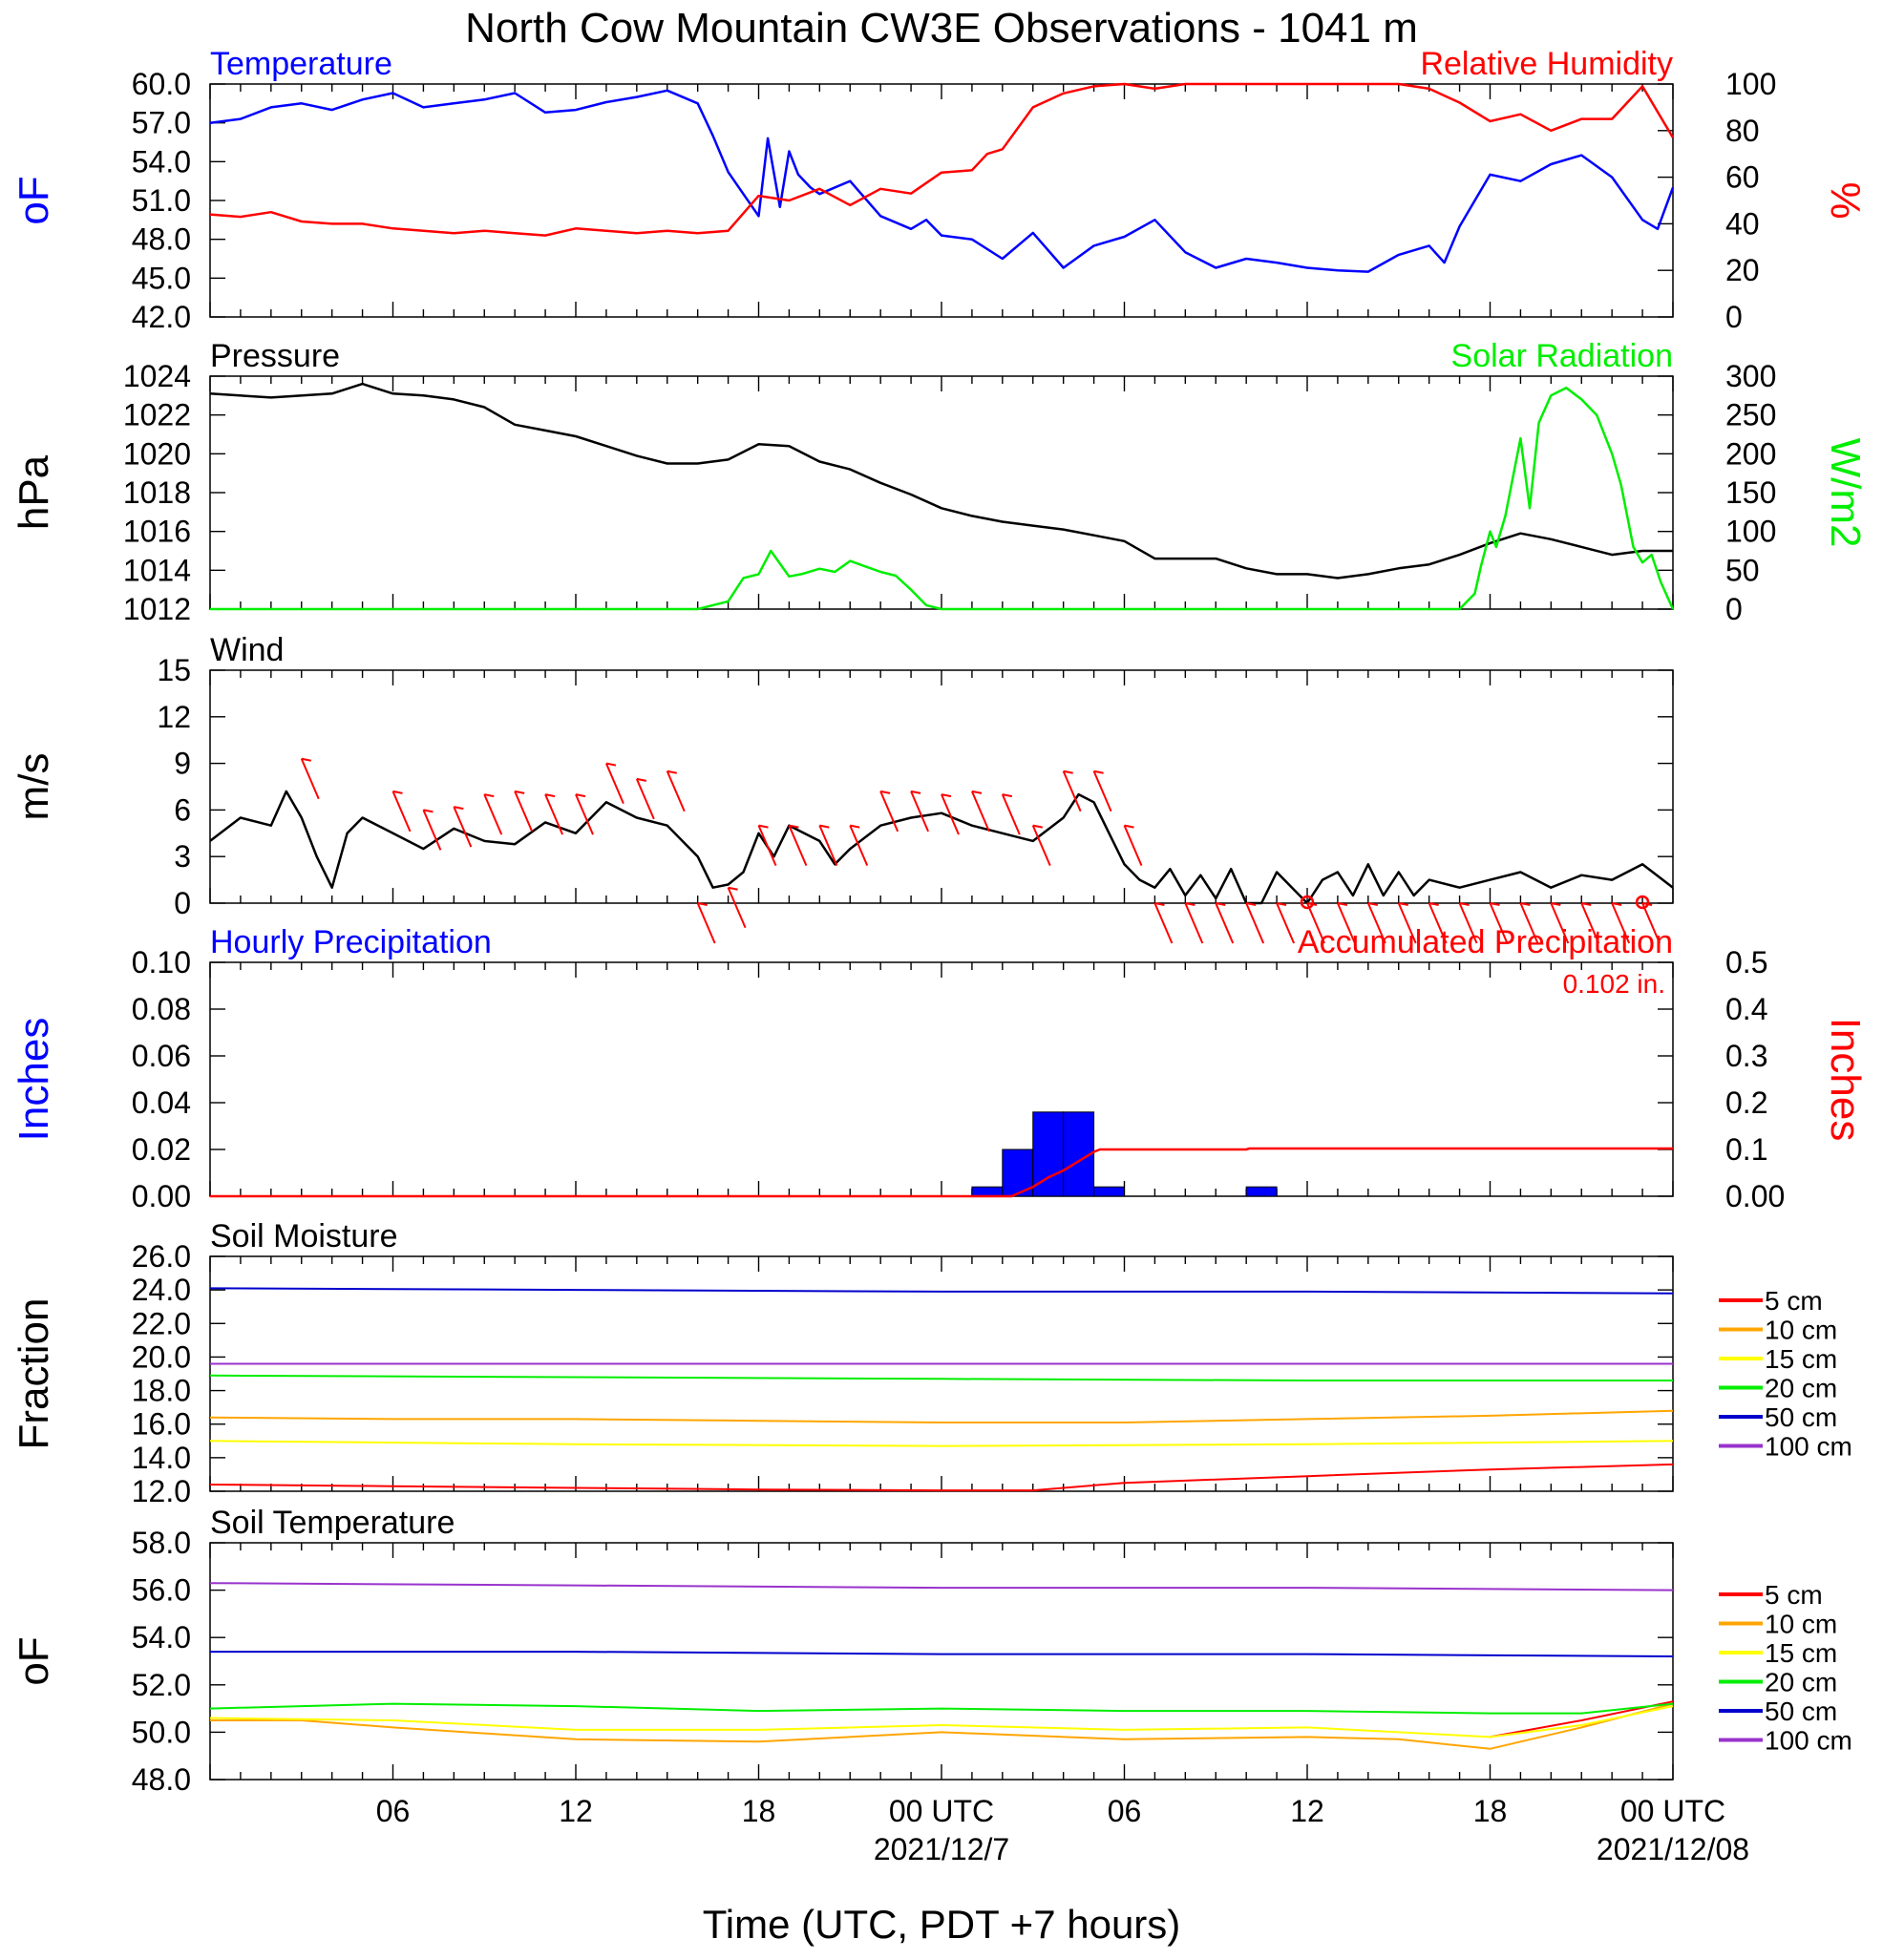 This screenshot has width=1883, height=1960. I want to click on y-tick-label-left: 0.02, so click(161, 1149).